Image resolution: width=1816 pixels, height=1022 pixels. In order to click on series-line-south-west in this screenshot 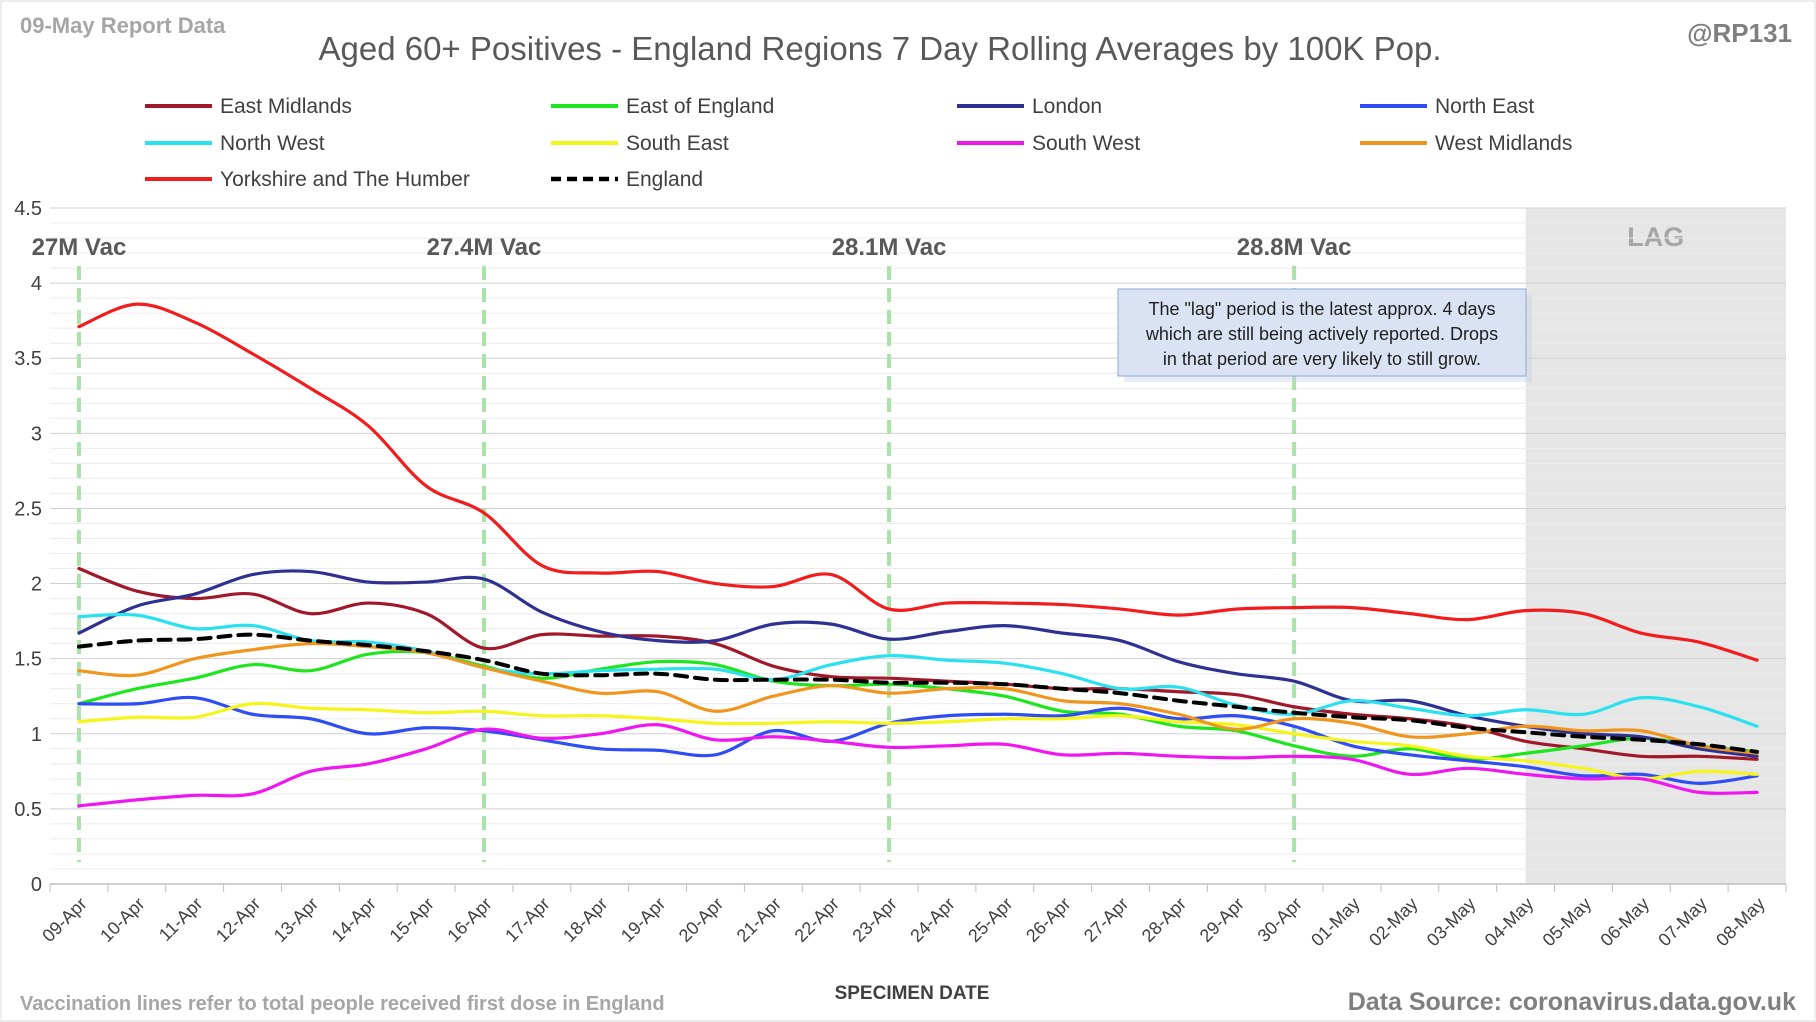, I will do `click(918, 765)`.